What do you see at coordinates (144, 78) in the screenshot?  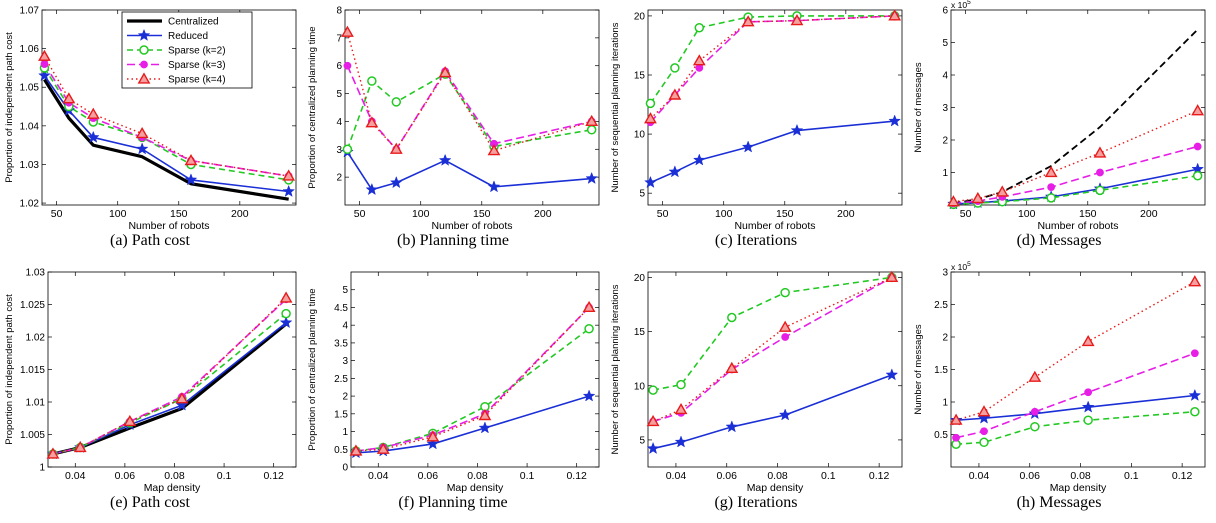 I see `legend-marker-sparse4` at bounding box center [144, 78].